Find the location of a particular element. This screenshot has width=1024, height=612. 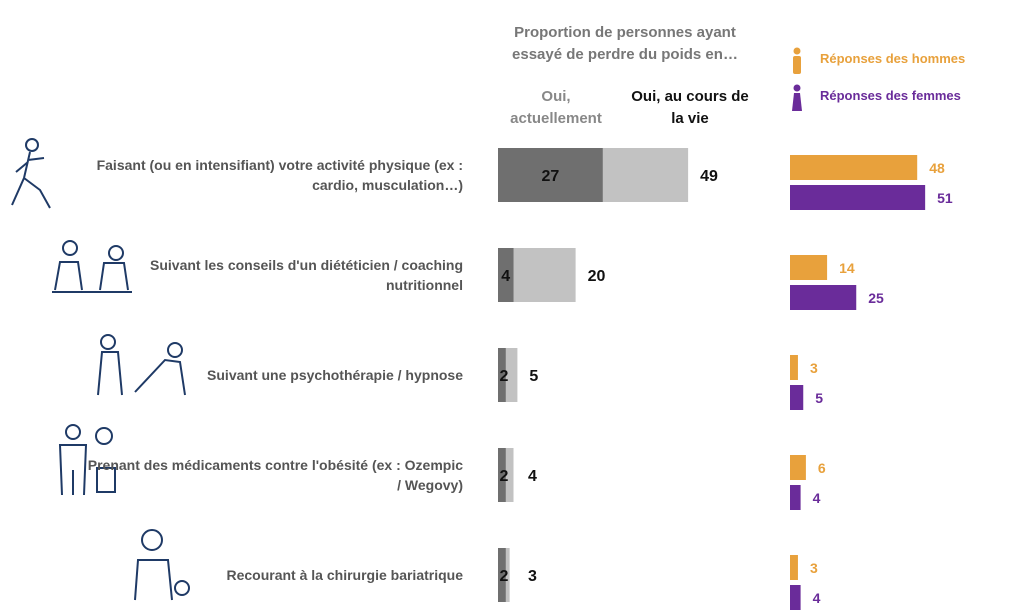

value-label: 14 is located at coordinates (847, 268).